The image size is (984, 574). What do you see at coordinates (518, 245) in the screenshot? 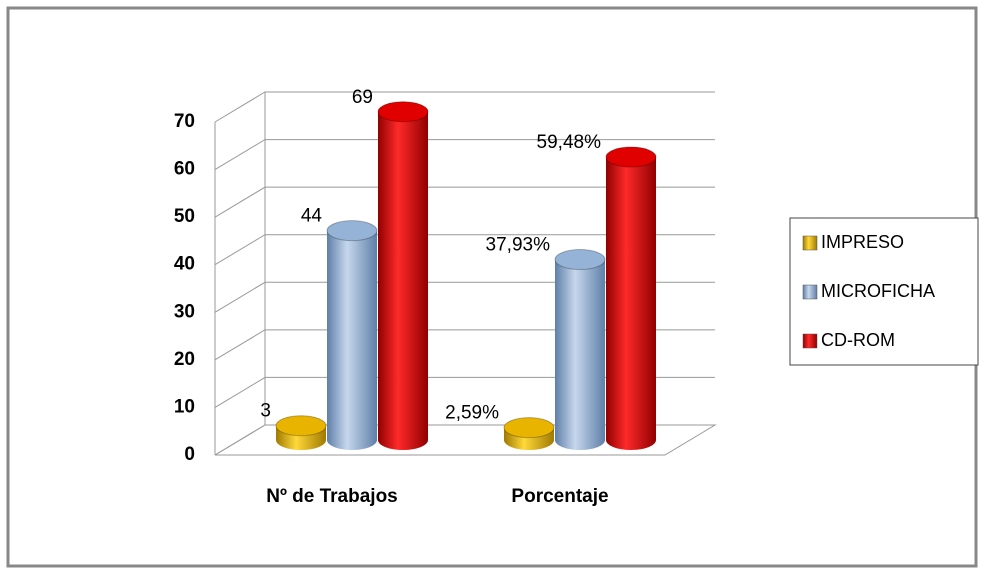
I see `data-label: 37,93%` at bounding box center [518, 245].